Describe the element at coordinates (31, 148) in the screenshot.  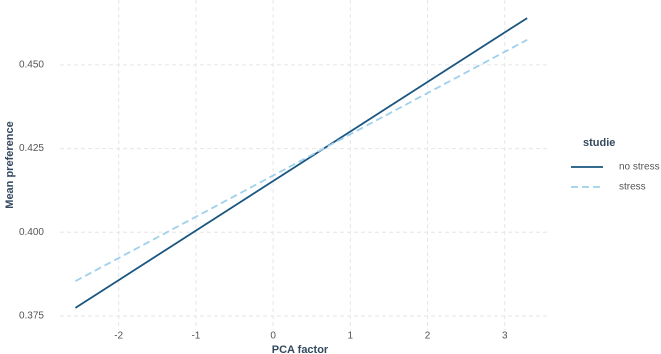
I see `y-tick-label: 0.425` at that location.